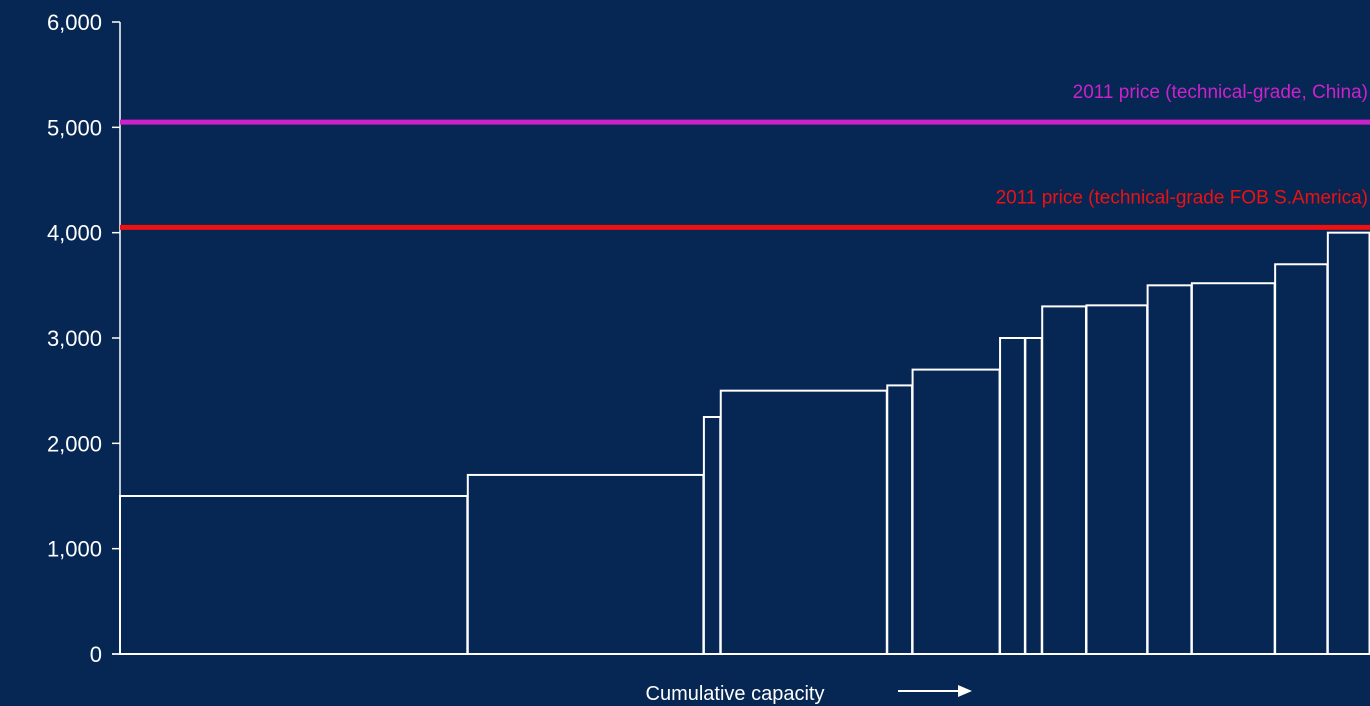 This screenshot has height=706, width=1370. What do you see at coordinates (74, 127) in the screenshot?
I see `y-tick-label: 5,000` at bounding box center [74, 127].